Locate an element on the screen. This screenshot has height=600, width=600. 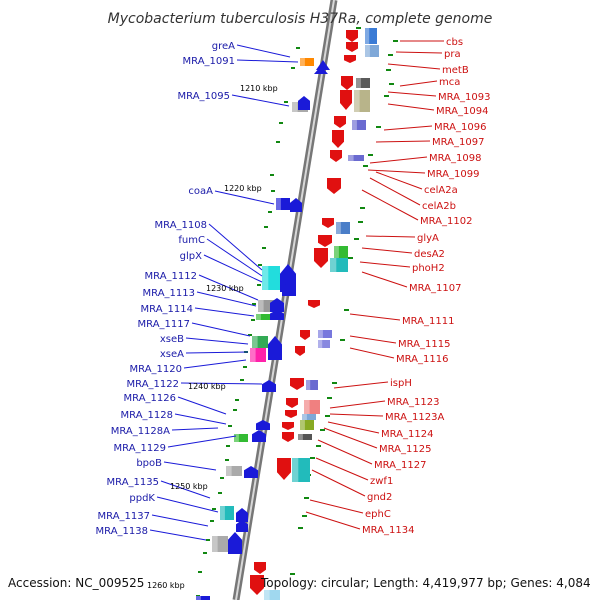
gene-label: MRA_1095 is located at coordinates (204, 96).